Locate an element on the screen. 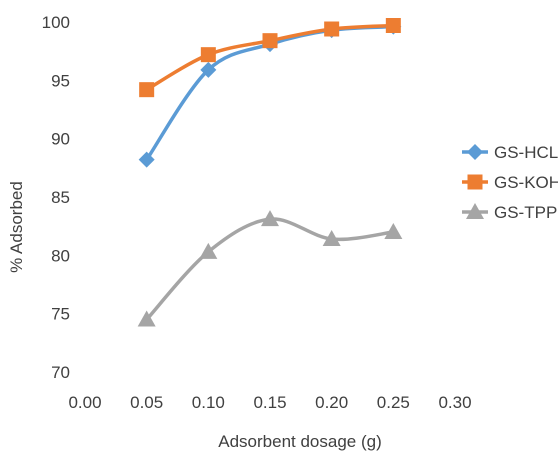 This screenshot has height=452, width=558. y-tick-label: 90 is located at coordinates (60, 139).